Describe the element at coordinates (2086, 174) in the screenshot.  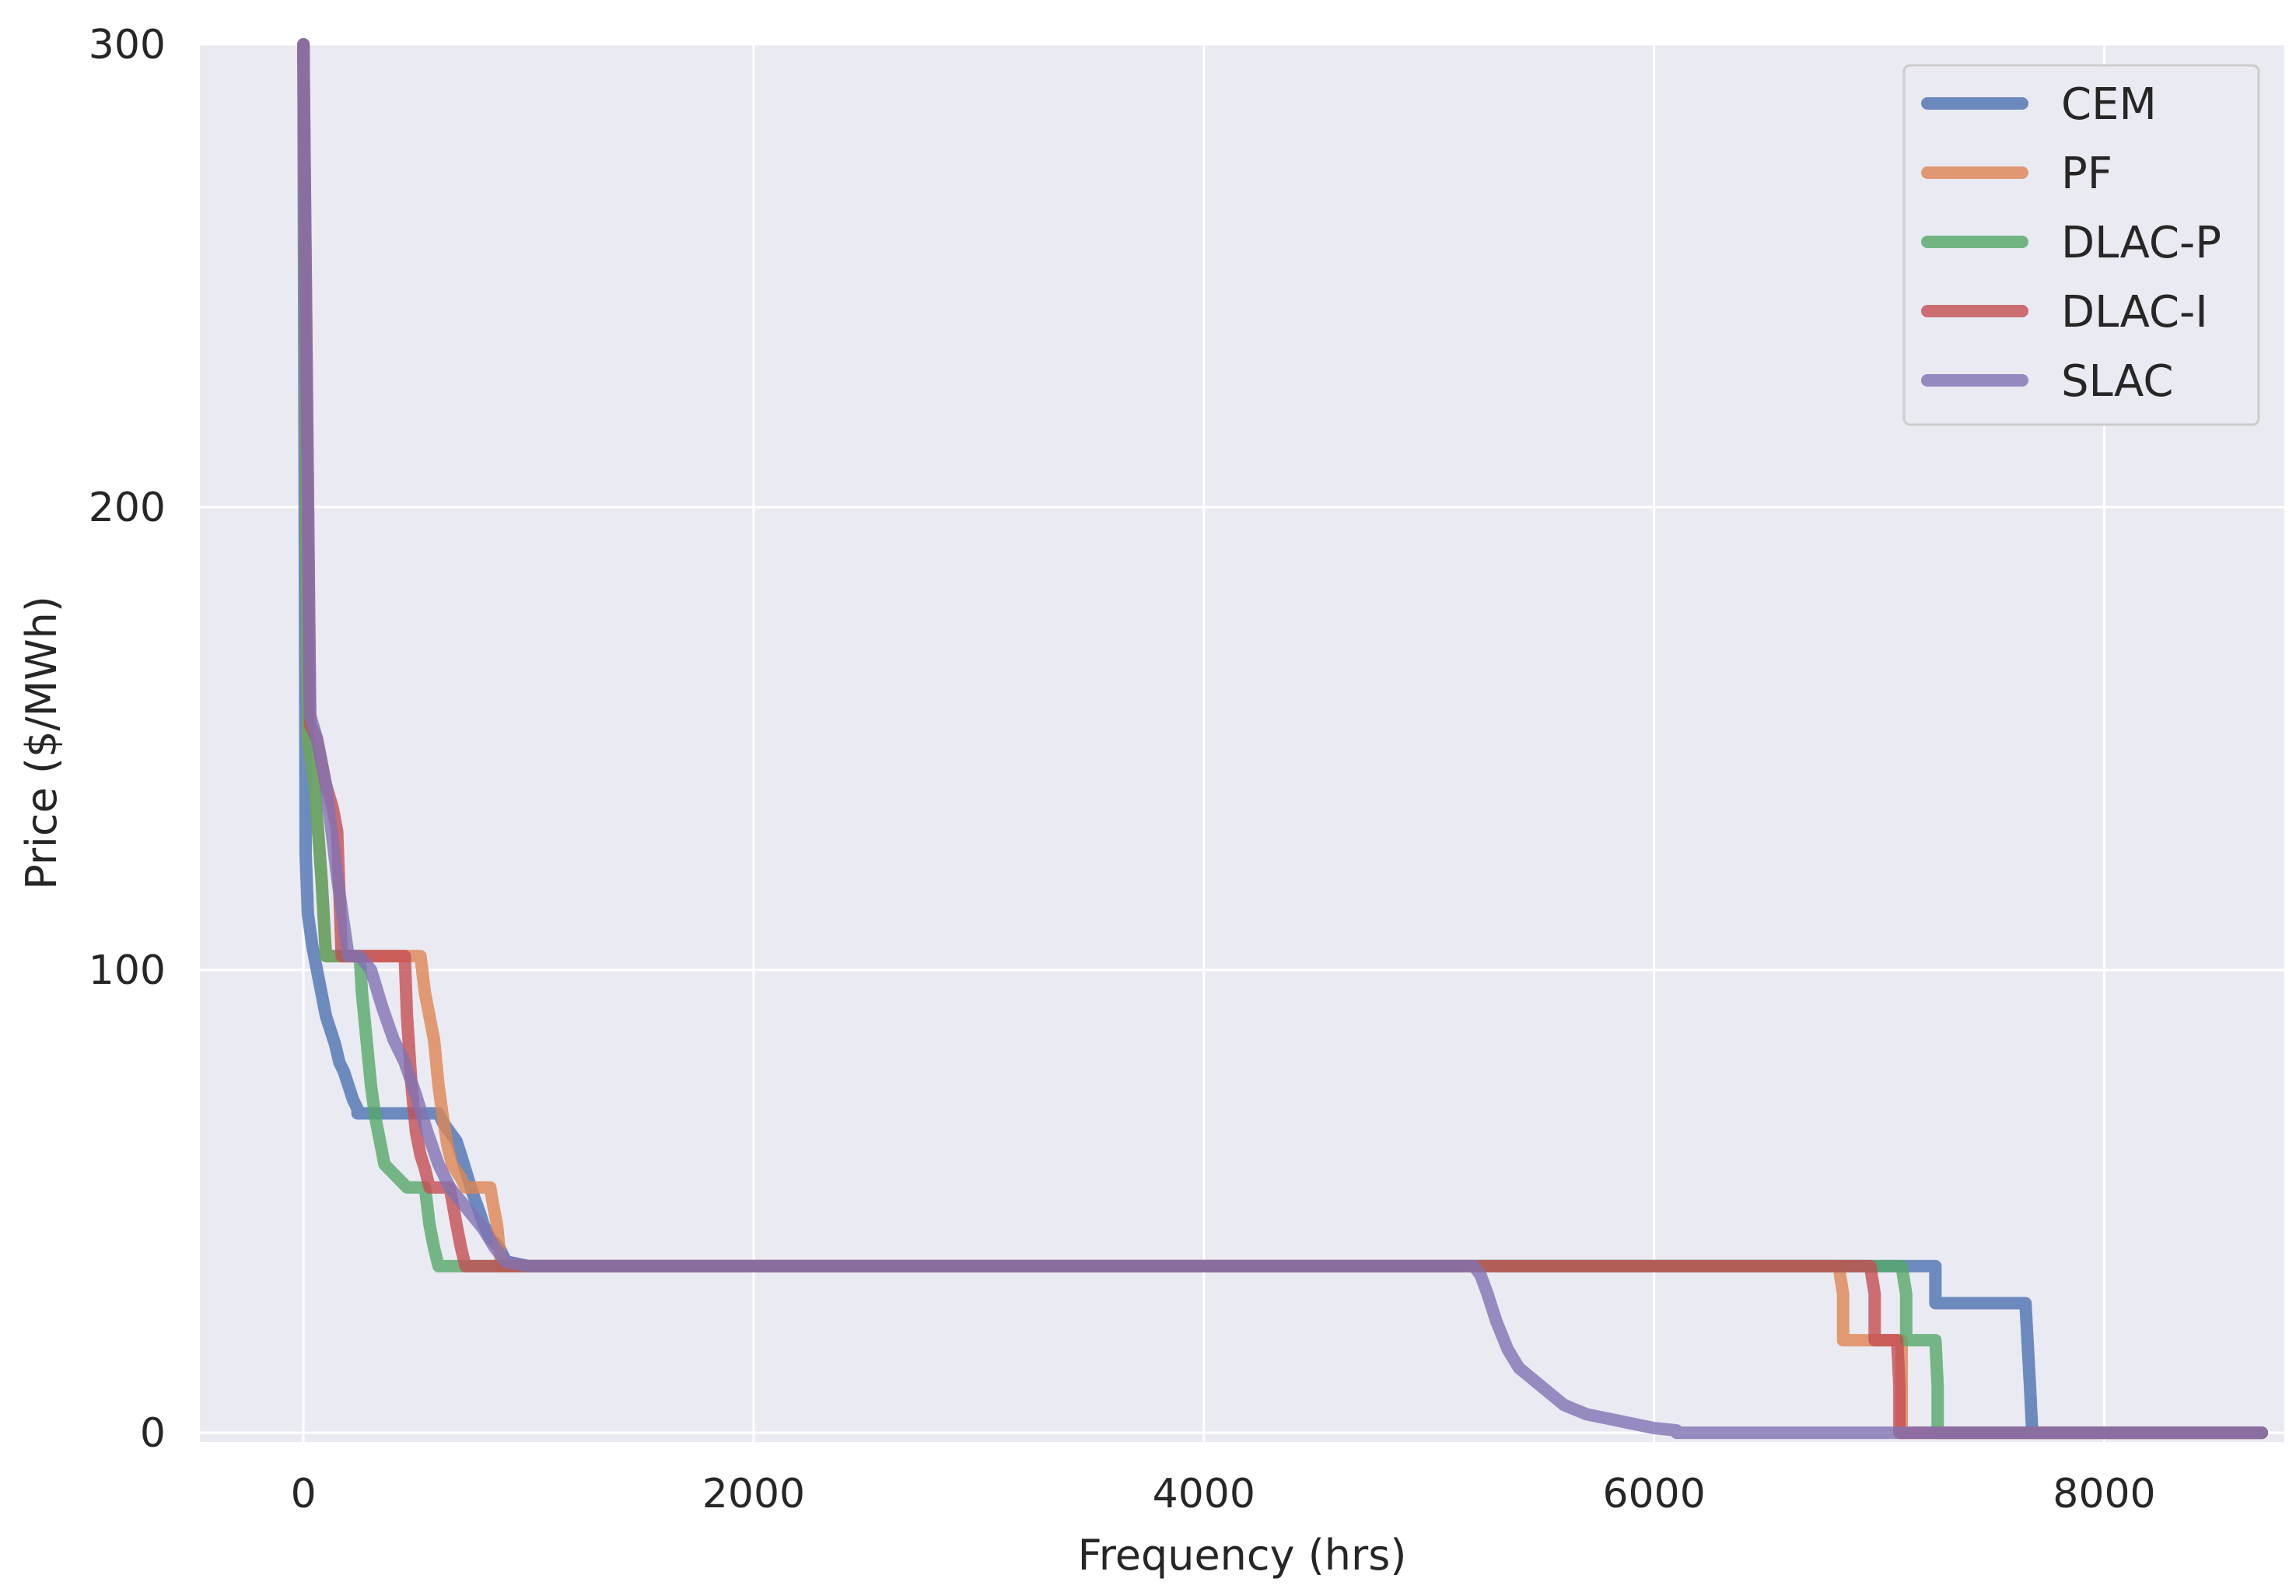
I see `legend-label: PF` at that location.